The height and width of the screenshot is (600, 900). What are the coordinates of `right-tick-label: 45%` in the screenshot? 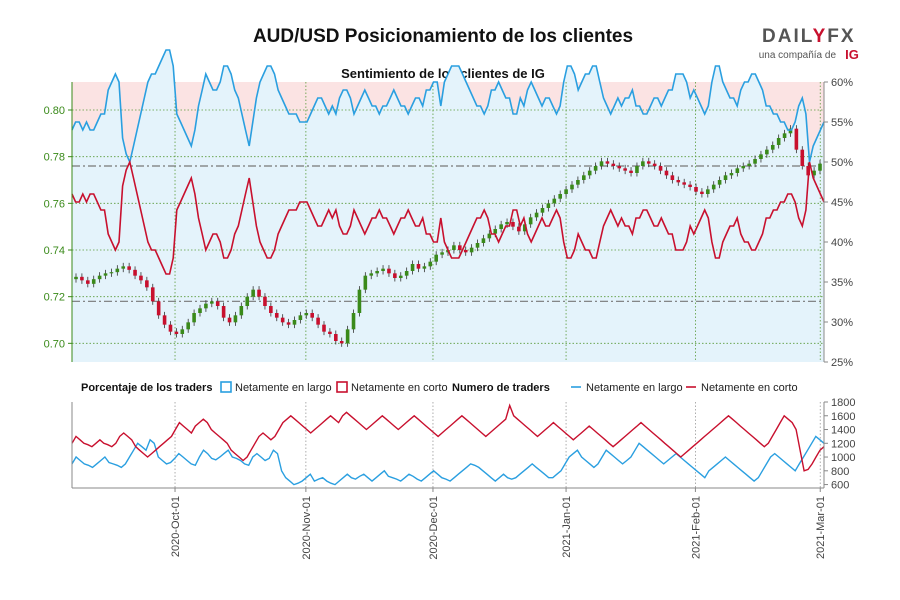 It's located at (842, 203).